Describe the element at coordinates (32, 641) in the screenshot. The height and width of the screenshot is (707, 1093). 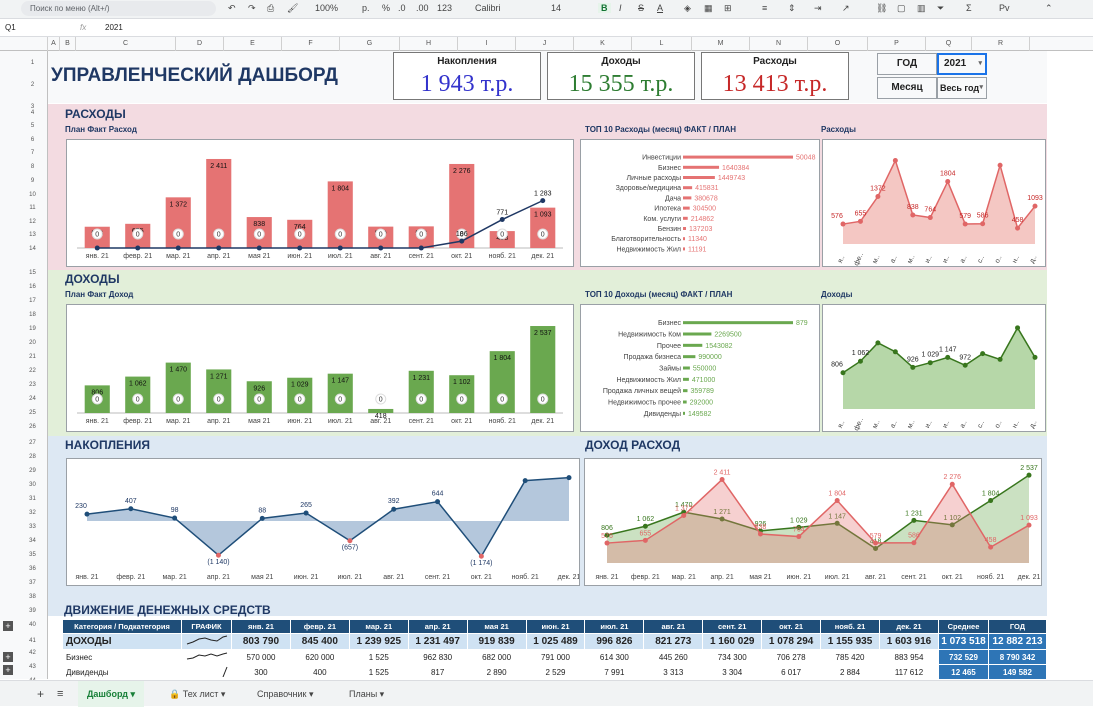
I see `row-header-41: 41` at that location.